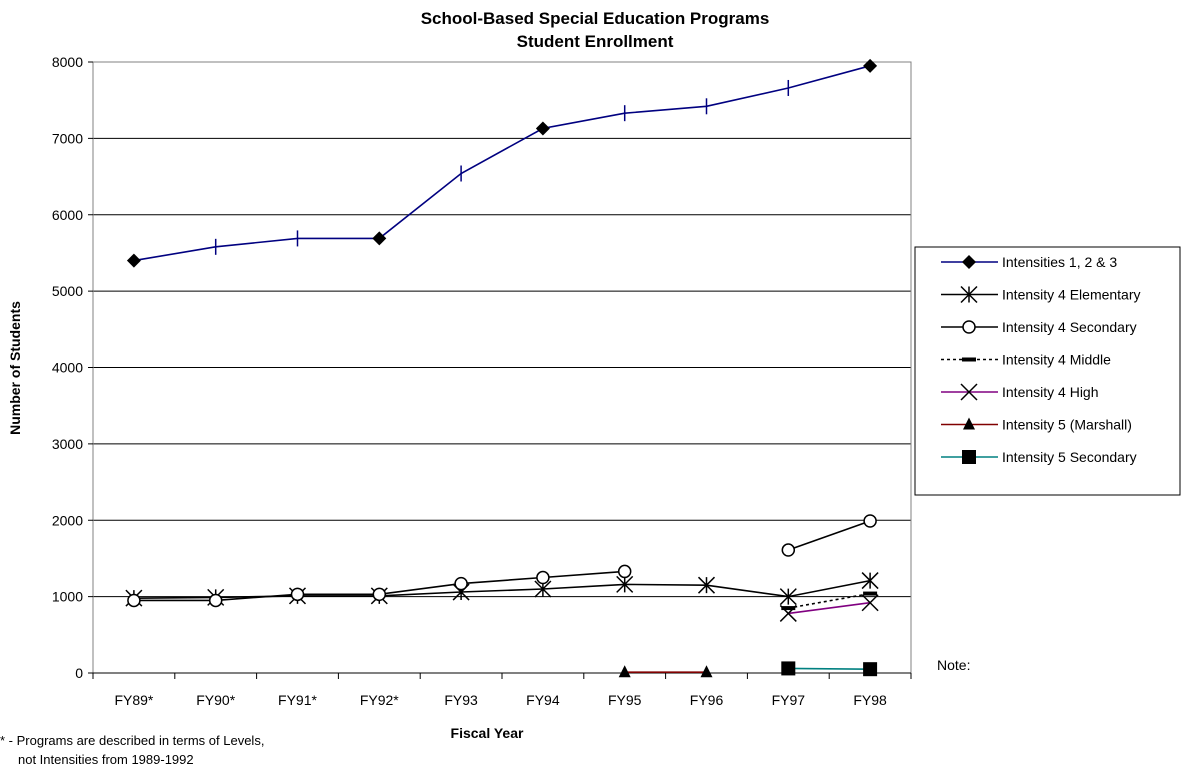  Describe the element at coordinates (953, 665) in the screenshot. I see `note-label: Note:` at that location.